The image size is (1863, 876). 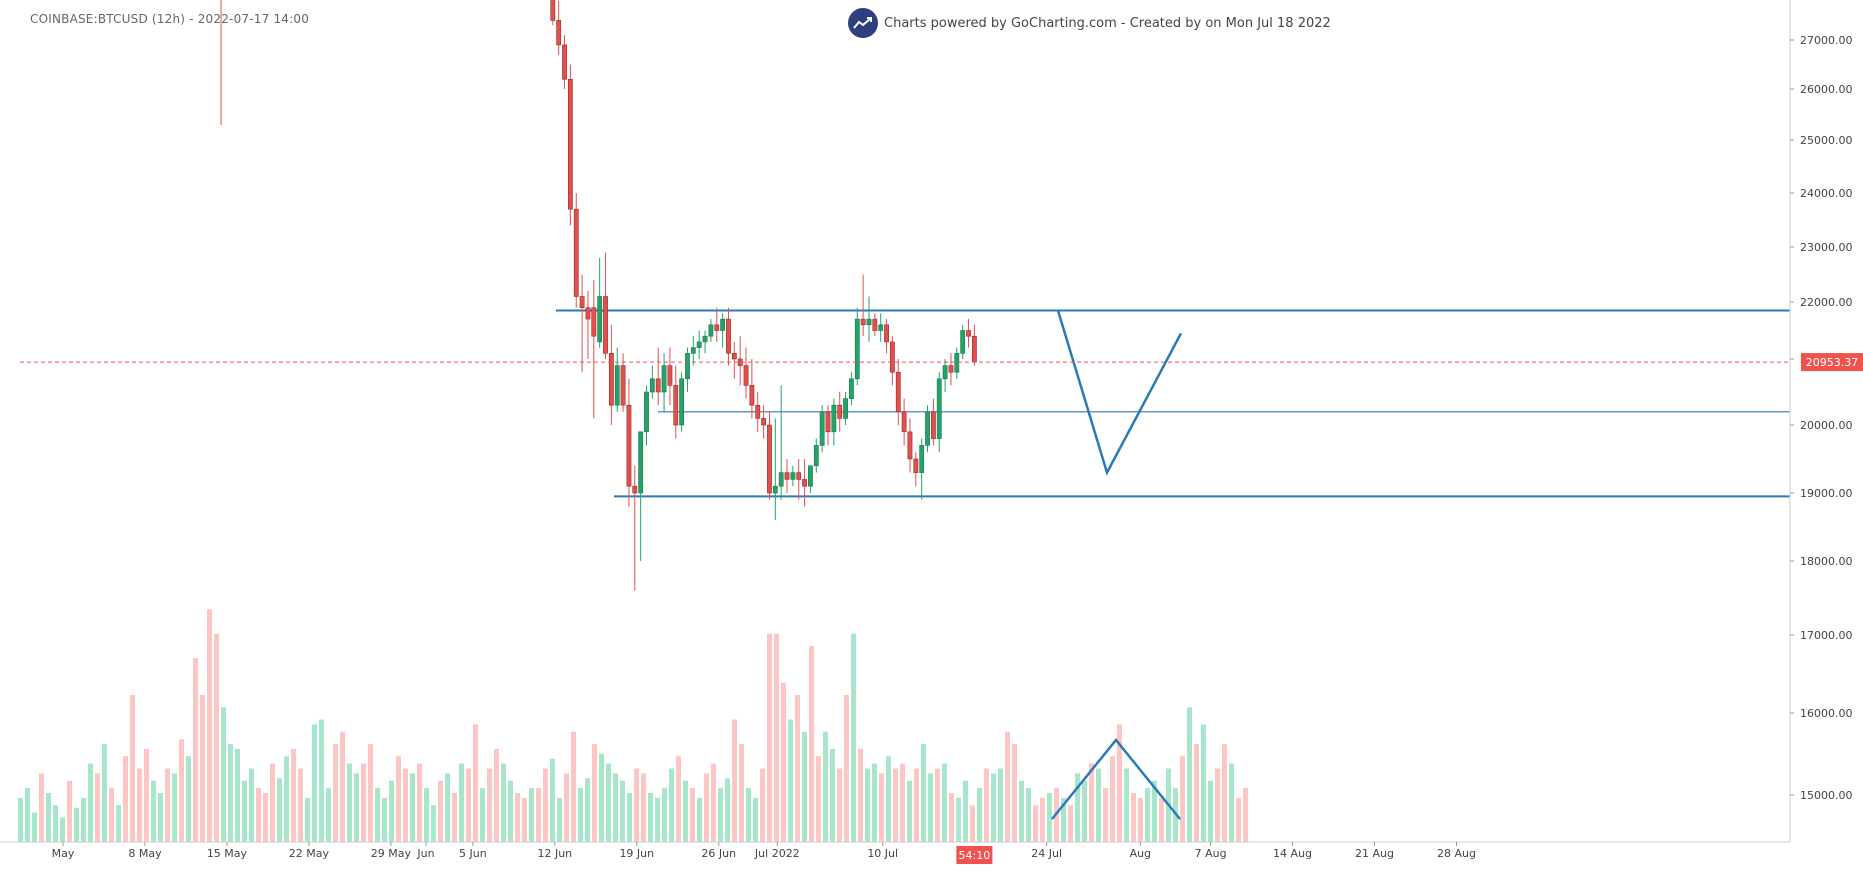 I want to click on x-tick-label: 5 Jun, so click(x=473, y=853).